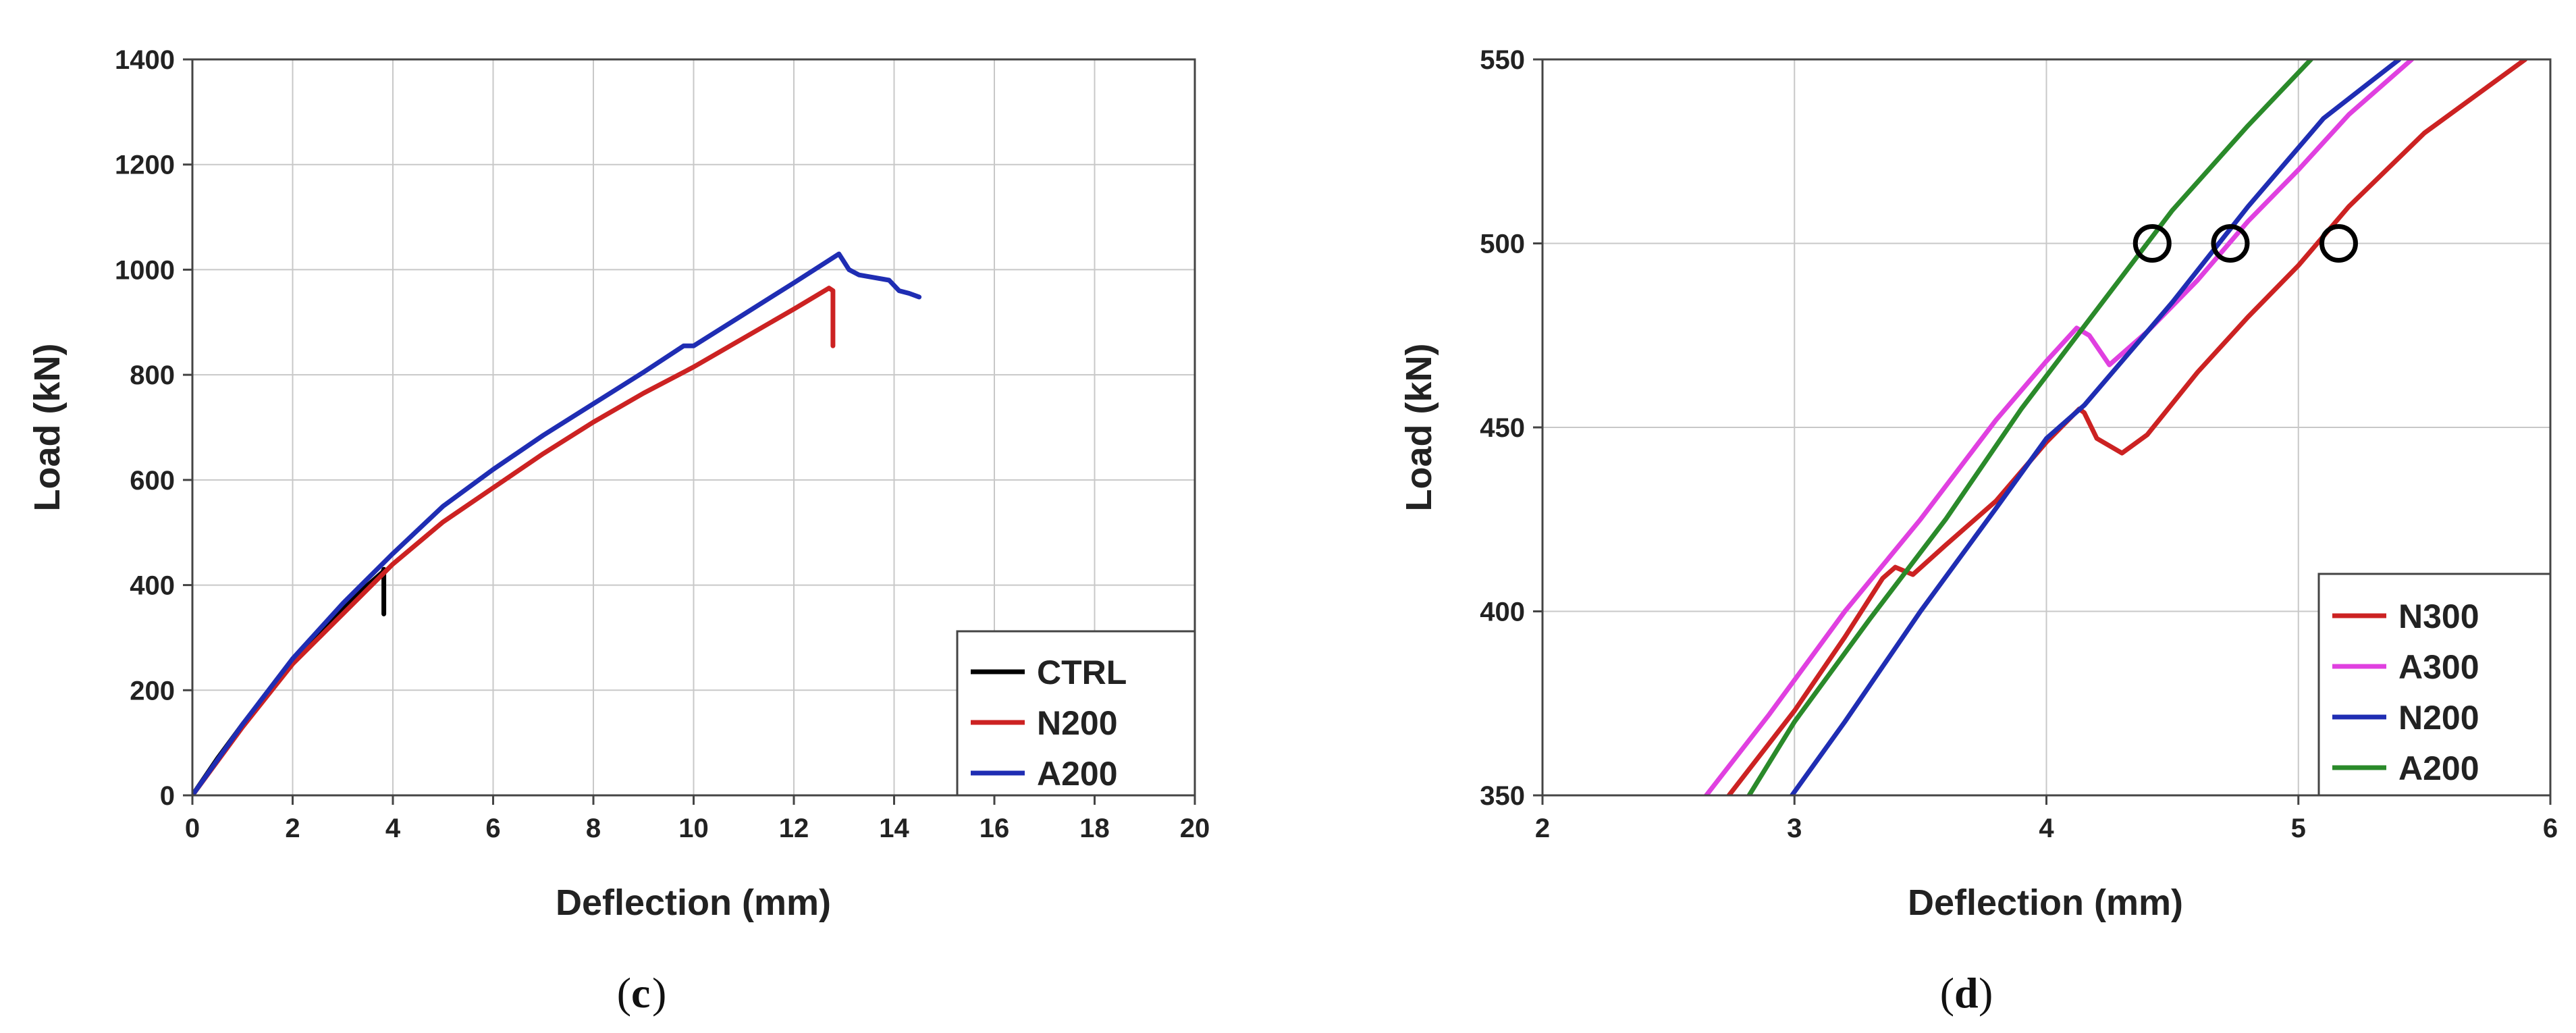  I want to click on panel-label-d-close: ), so click(1986, 993).